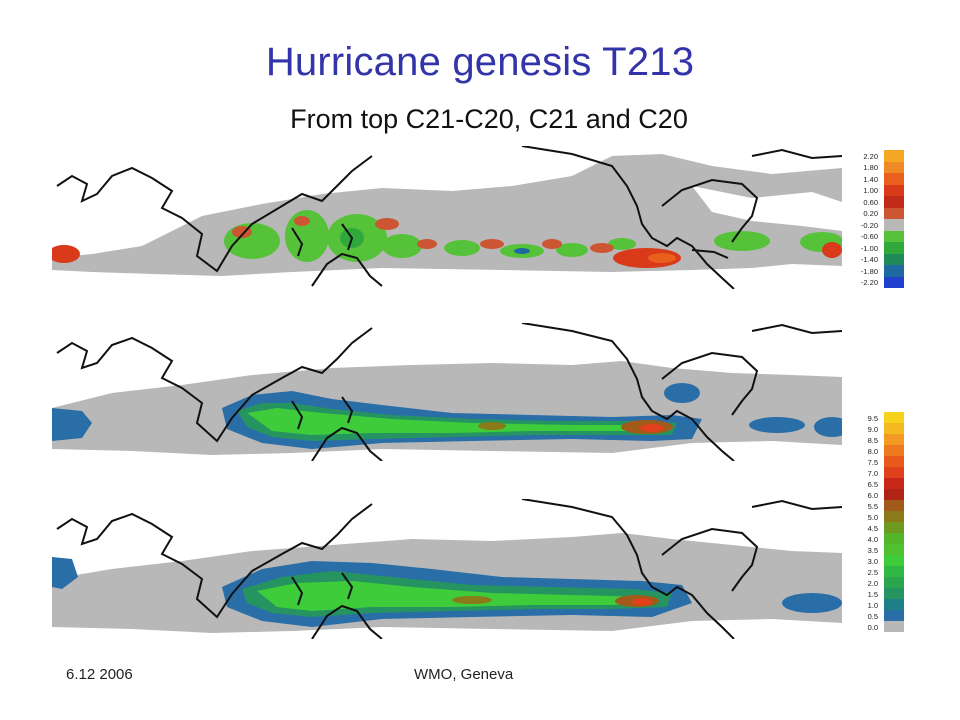 This screenshot has height=720, width=960. I want to click on footer-date: 6.12 2006, so click(99, 674).